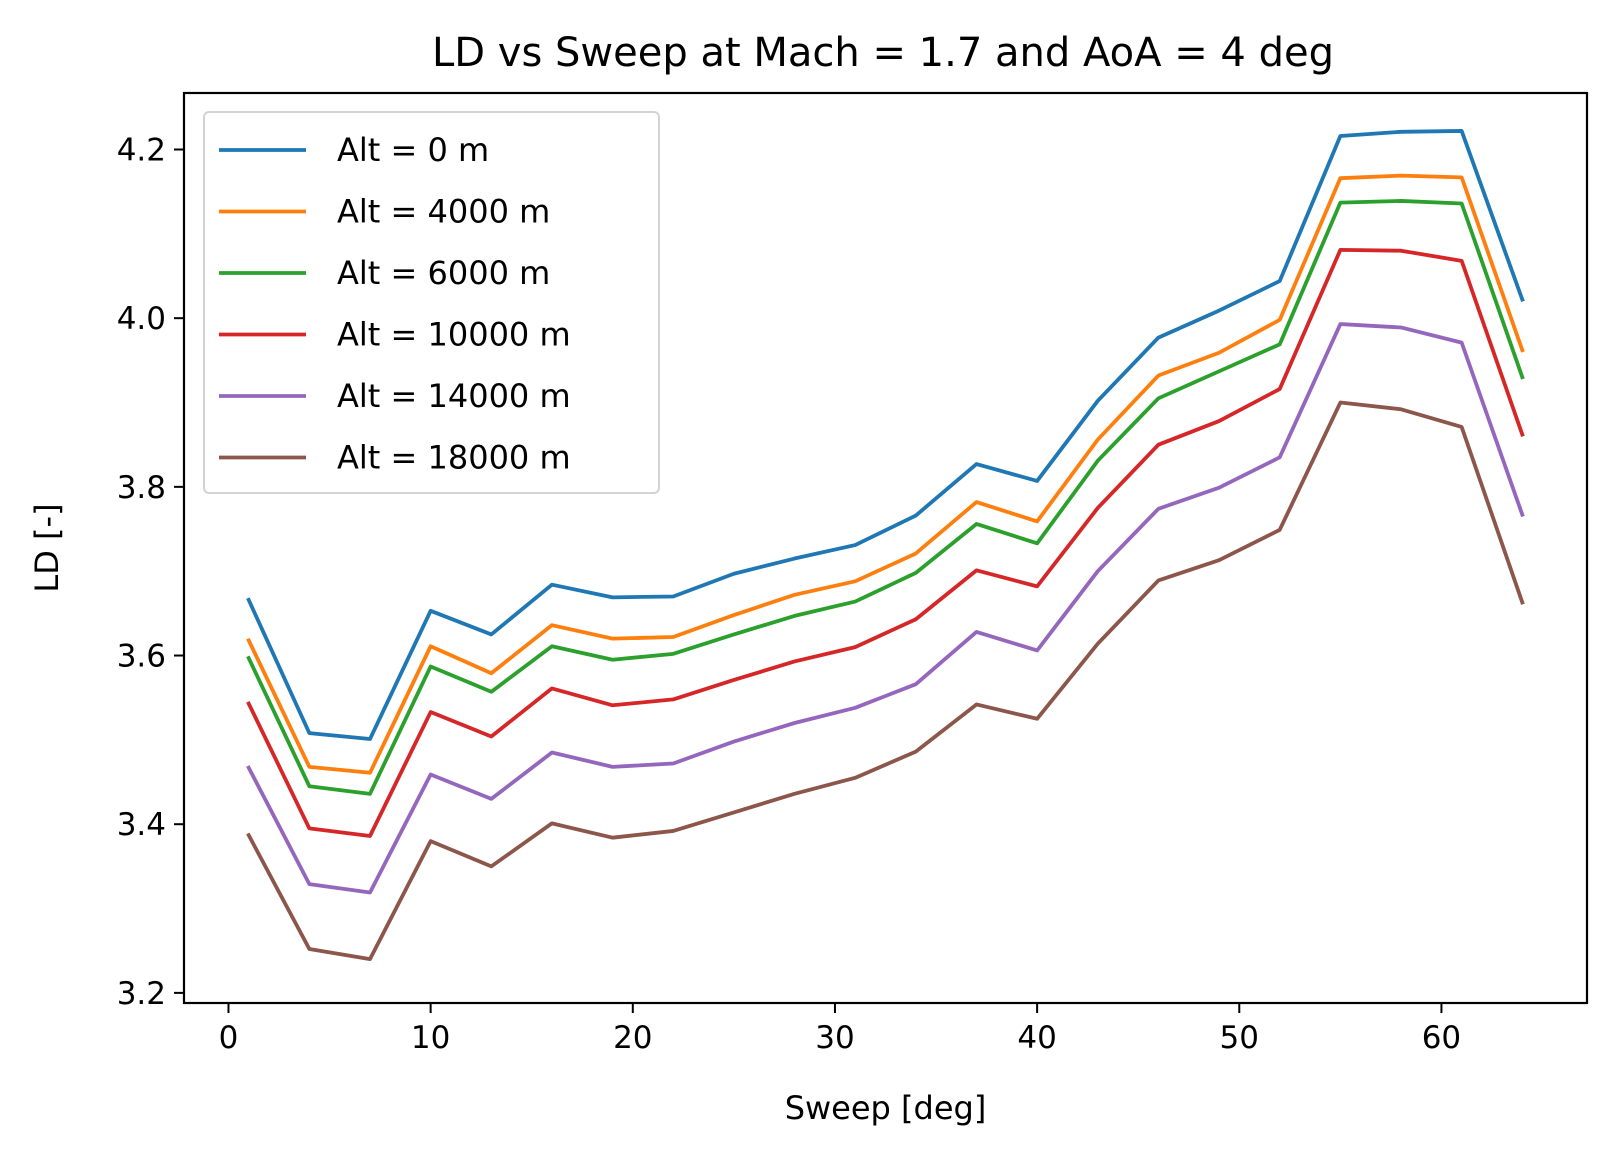 The height and width of the screenshot is (1154, 1607). What do you see at coordinates (141, 657) in the screenshot?
I see `y-tick-label: 3.6` at bounding box center [141, 657].